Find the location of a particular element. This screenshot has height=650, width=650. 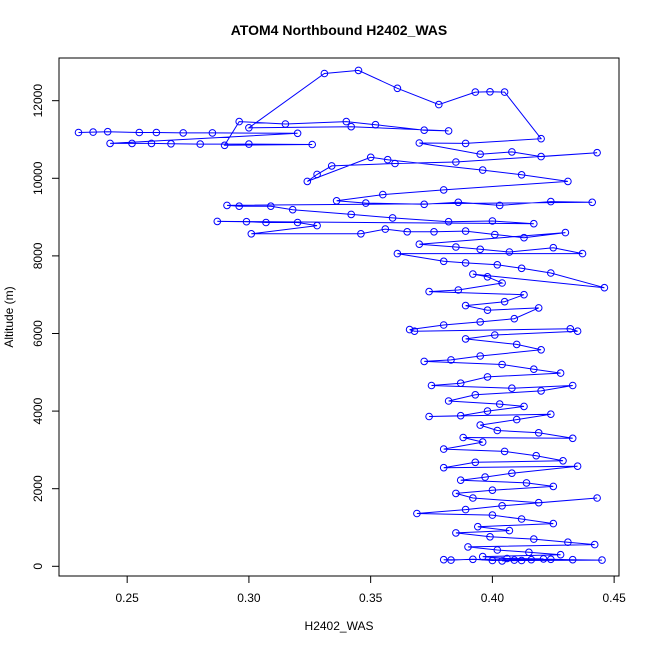

y-tick-label: 0 is located at coordinates (38, 566).